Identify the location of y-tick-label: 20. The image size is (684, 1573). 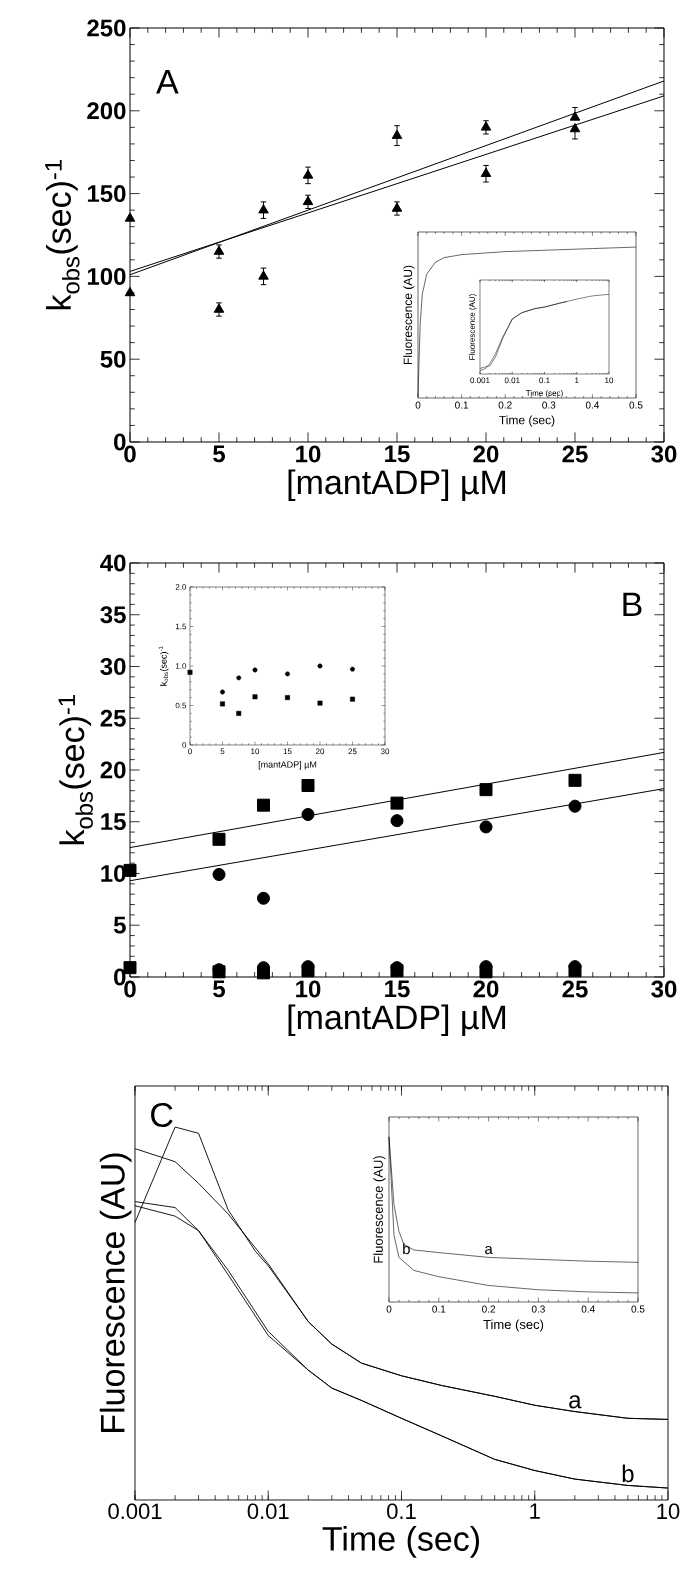
(113, 770).